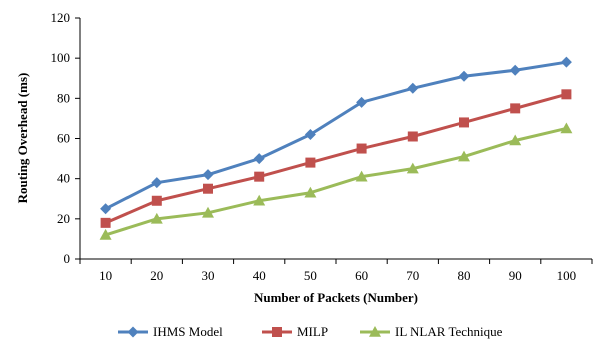 This screenshot has width=606, height=343. What do you see at coordinates (412, 275) in the screenshot?
I see `x-tick-label: 70` at bounding box center [412, 275].